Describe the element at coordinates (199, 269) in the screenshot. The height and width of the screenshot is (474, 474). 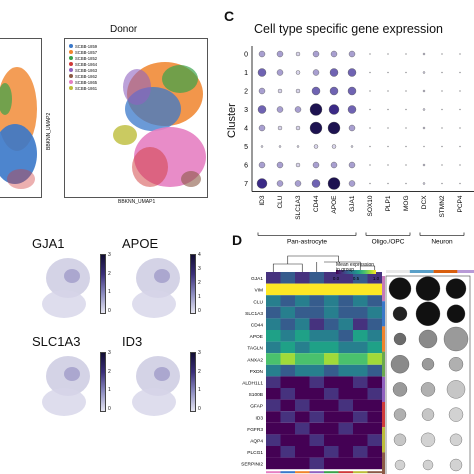
I see `feature-colorbar-tick: 3` at that location.